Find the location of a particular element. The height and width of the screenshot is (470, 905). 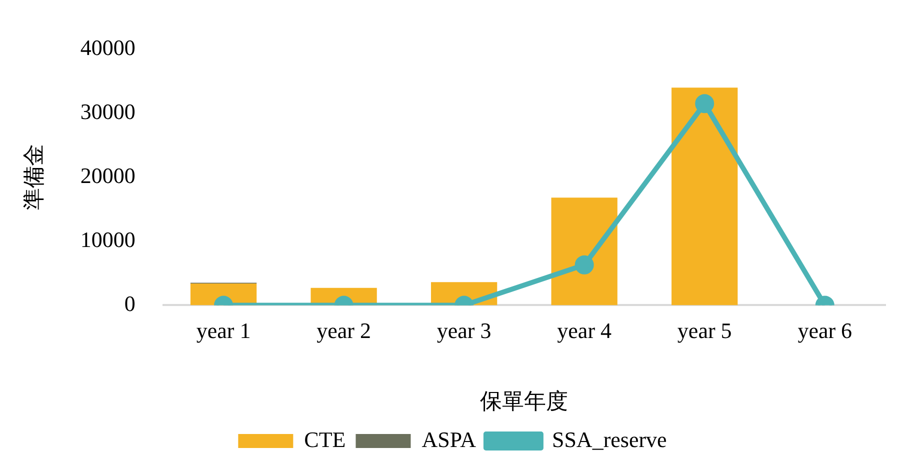

x-tick-label: year 3 is located at coordinates (464, 331).